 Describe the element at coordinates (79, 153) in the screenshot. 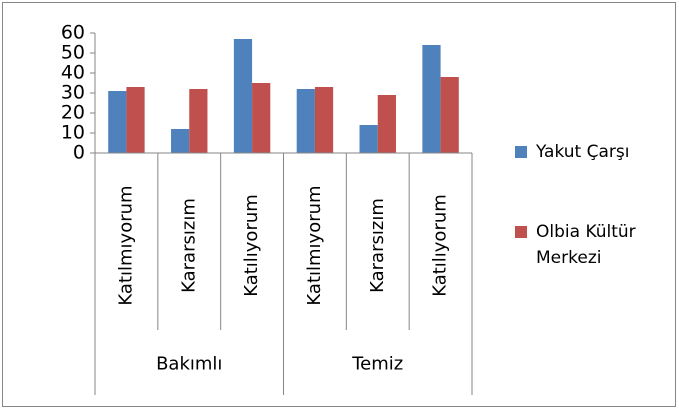

I see `y-tick-label: 0` at that location.